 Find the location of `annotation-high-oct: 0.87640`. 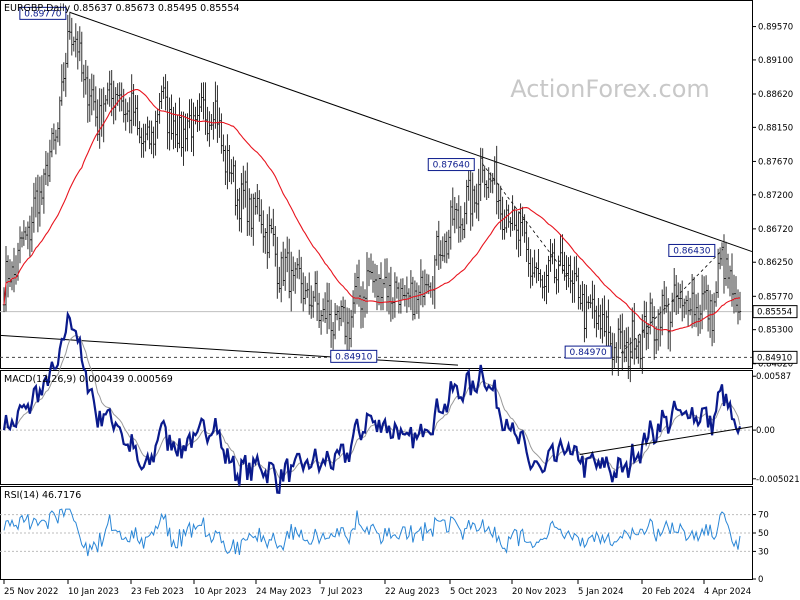

annotation-high-oct: 0.87640 is located at coordinates (451, 166).